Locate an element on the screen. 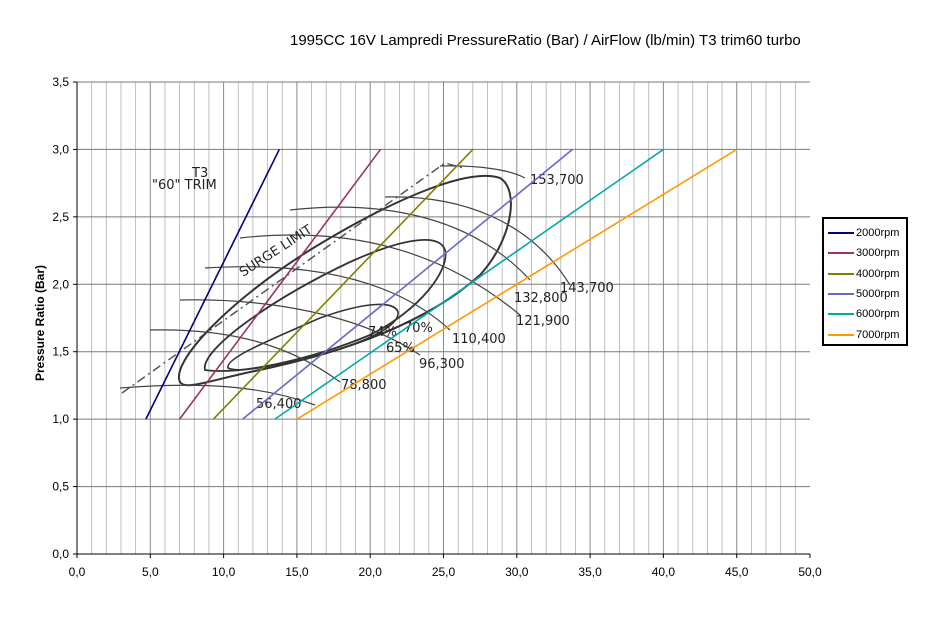  x-tick-label: 50,0 is located at coordinates (810, 572).